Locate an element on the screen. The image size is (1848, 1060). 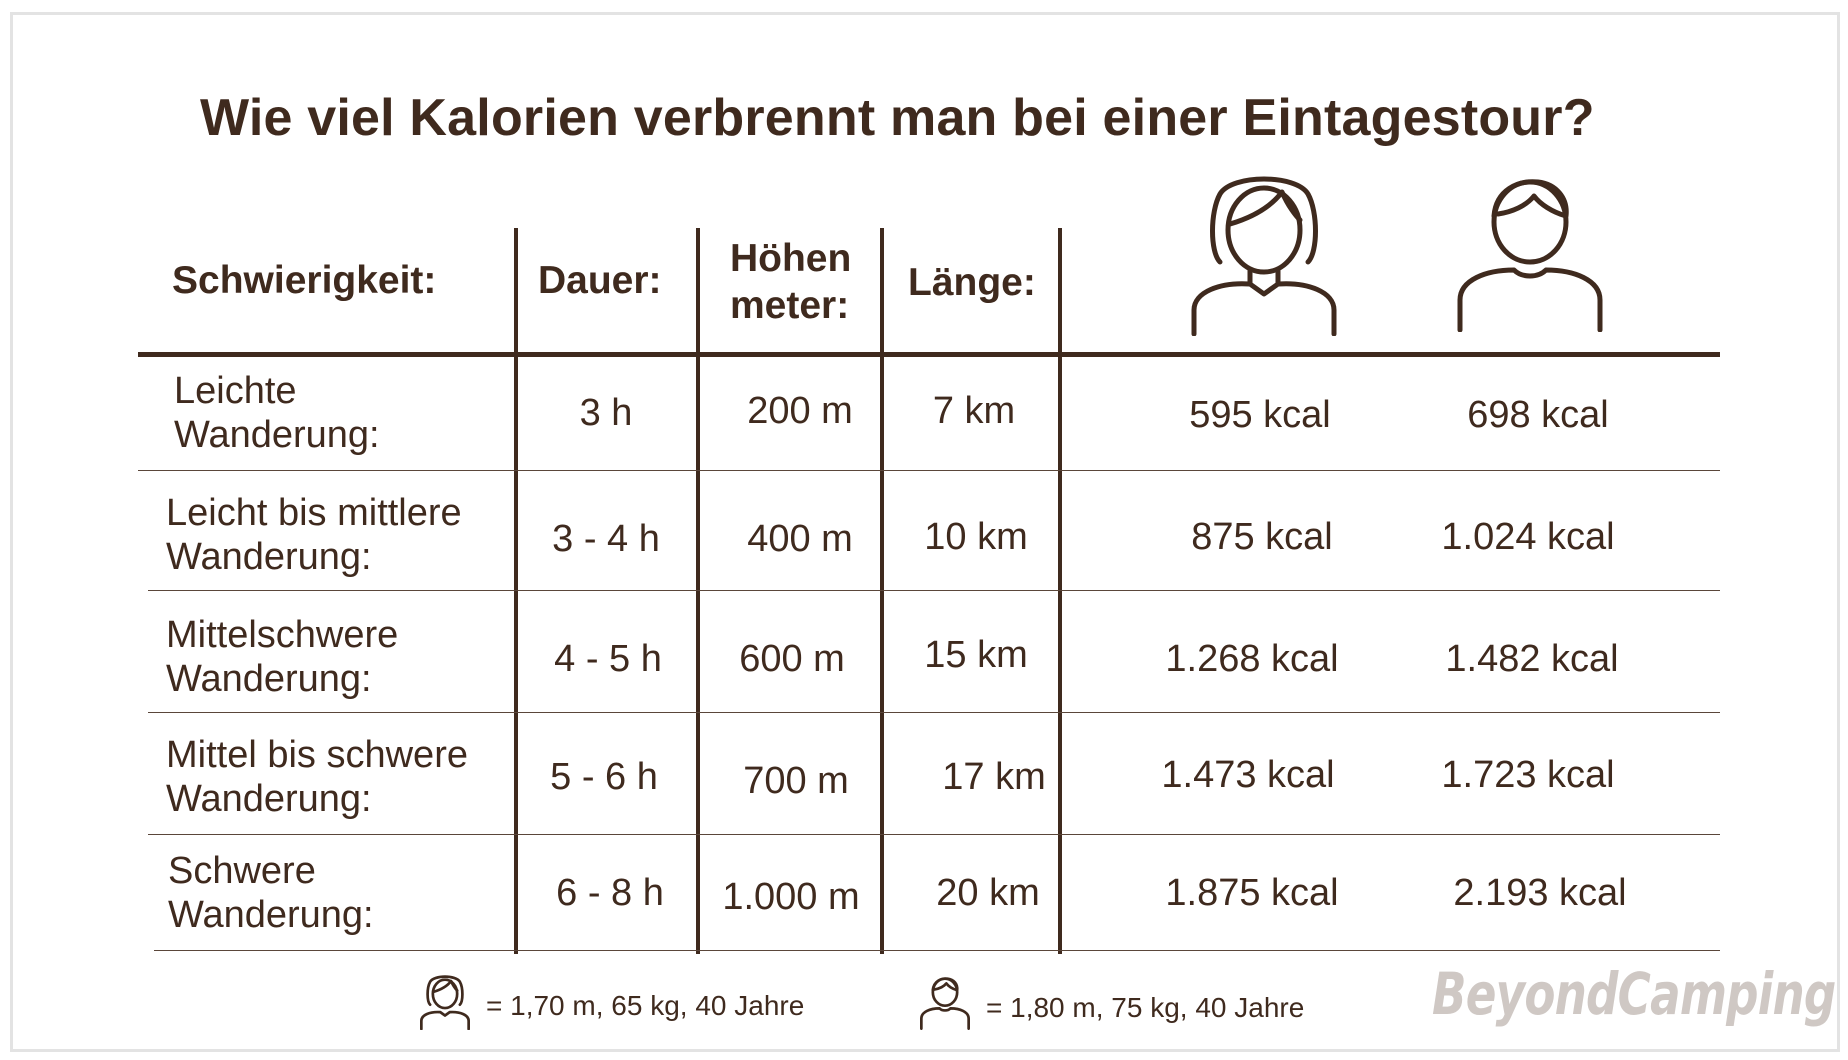
difficulty-label: Mittelschwere is located at coordinates (282, 635).